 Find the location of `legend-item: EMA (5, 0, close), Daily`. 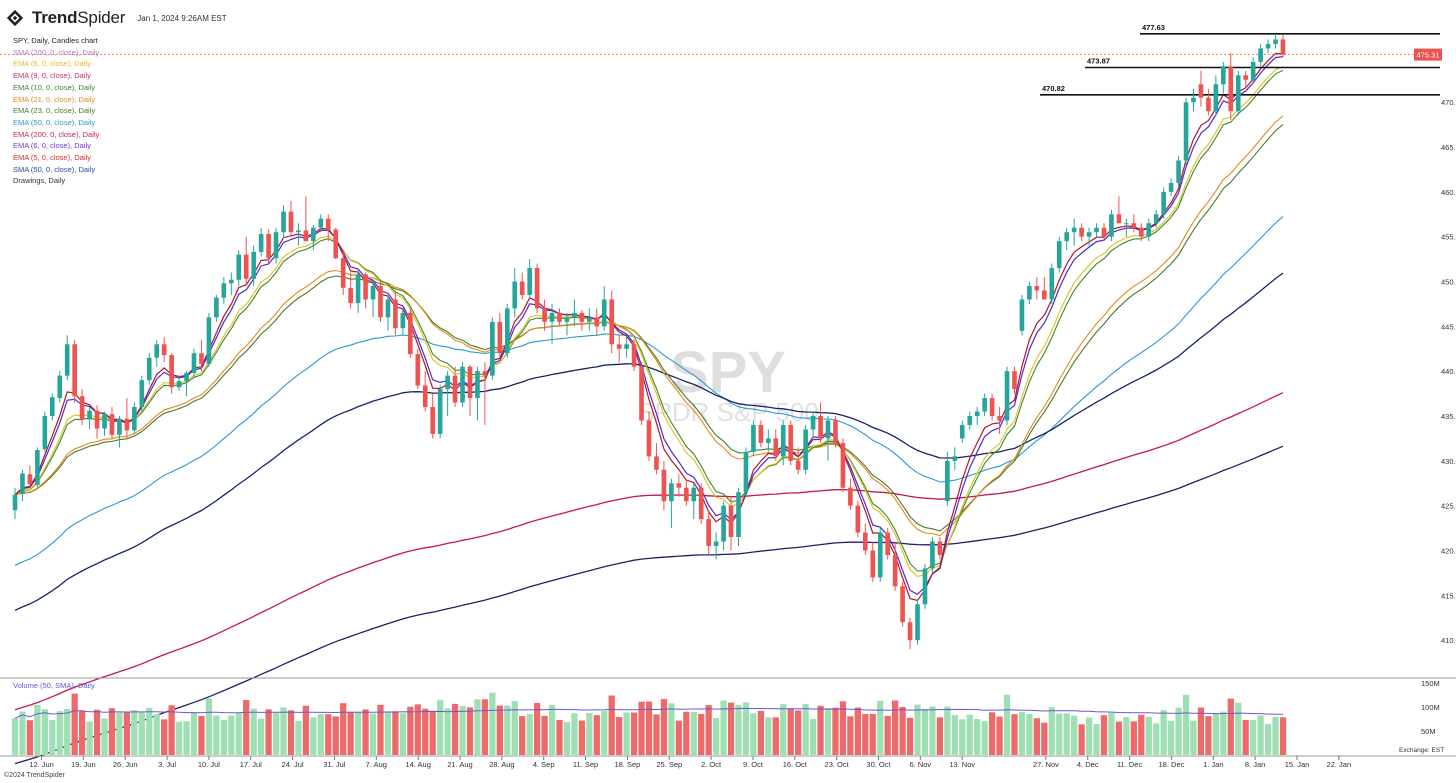

legend-item: EMA (5, 0, close), Daily is located at coordinates (52, 158).